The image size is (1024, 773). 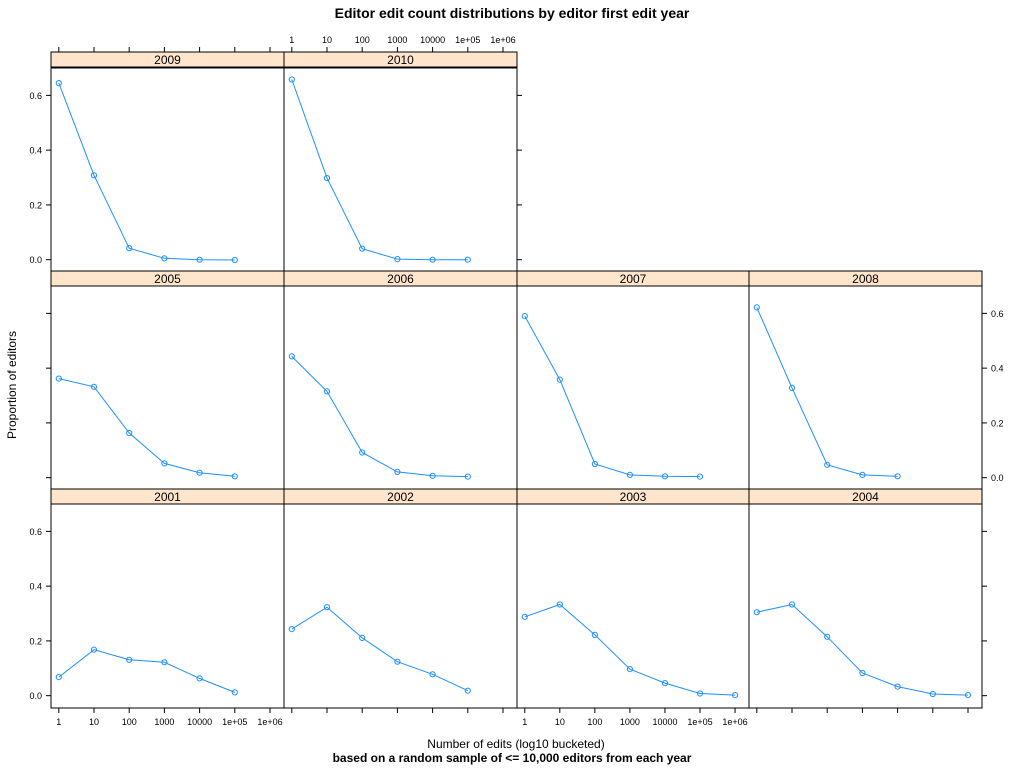 I want to click on panel-strip-label: 2006, so click(x=400, y=279).